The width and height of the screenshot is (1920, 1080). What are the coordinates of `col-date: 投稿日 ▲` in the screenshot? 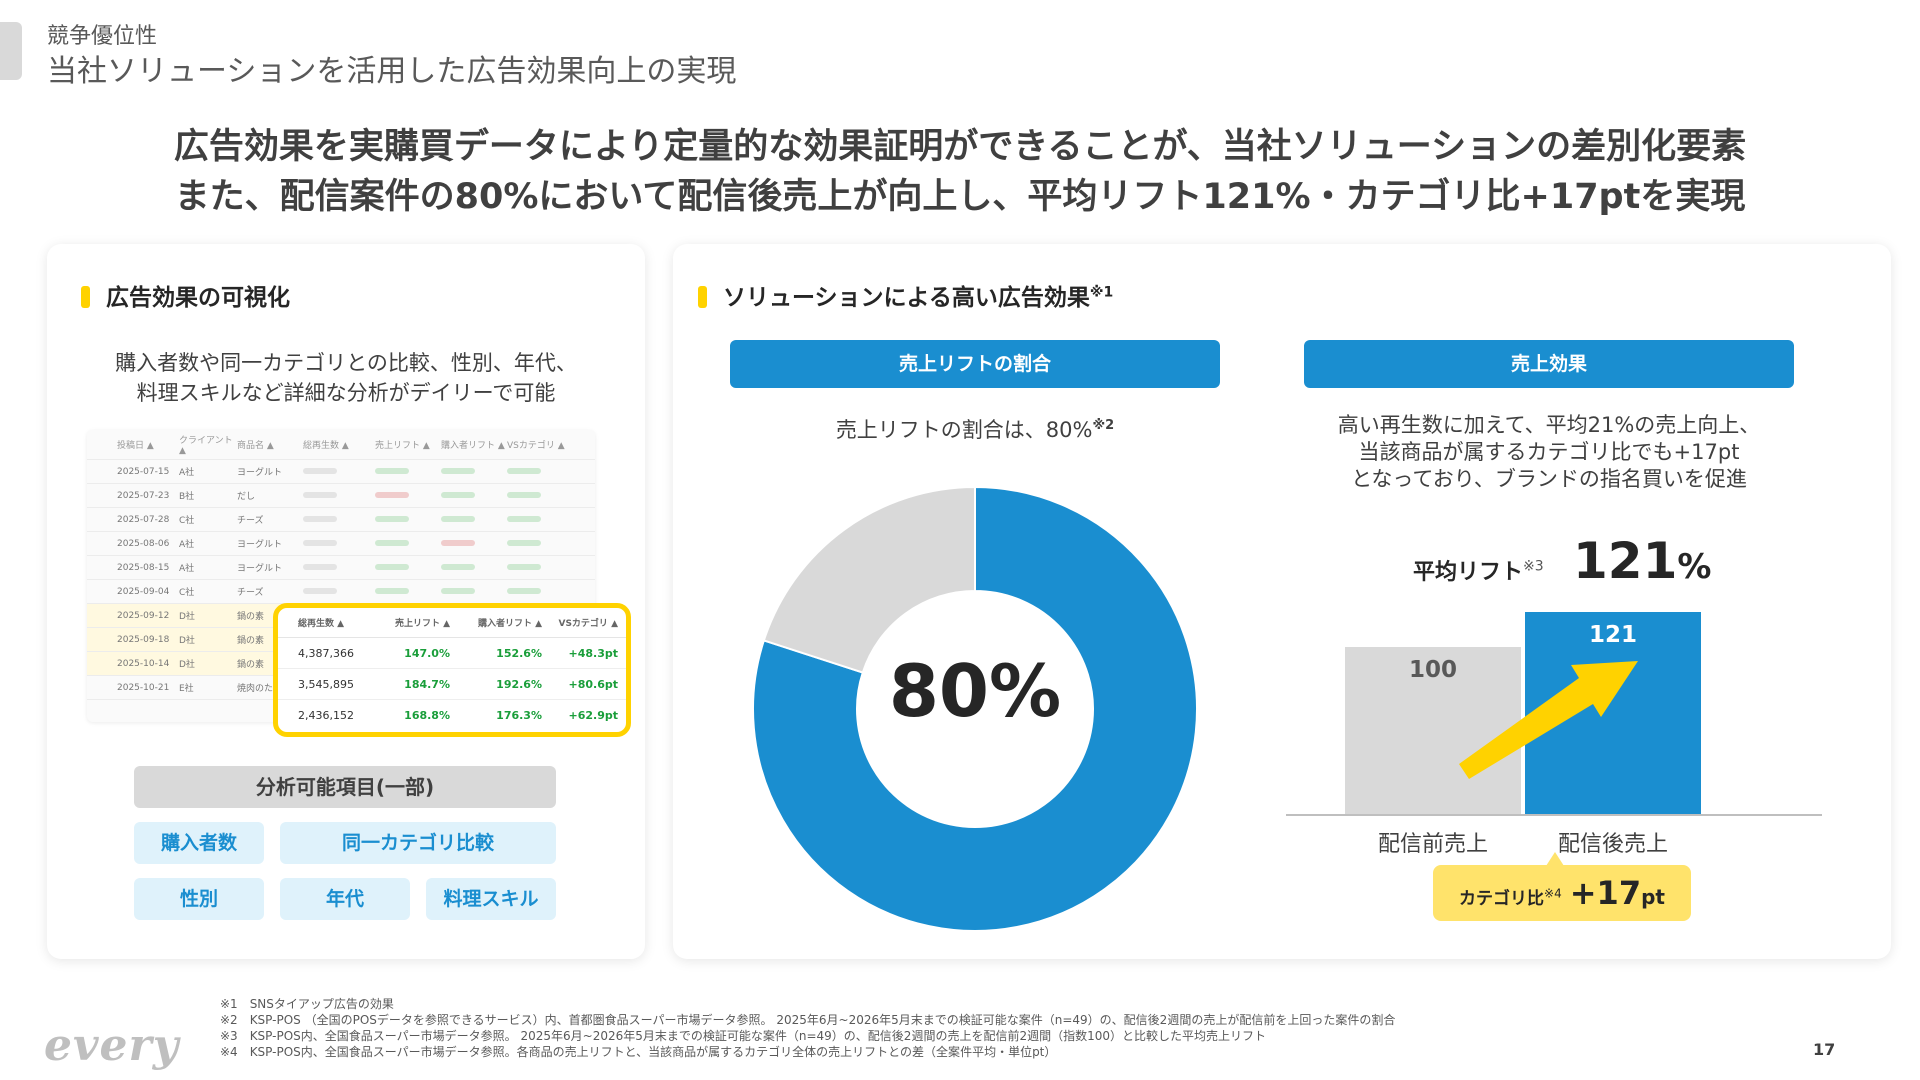 It's located at (135, 446).